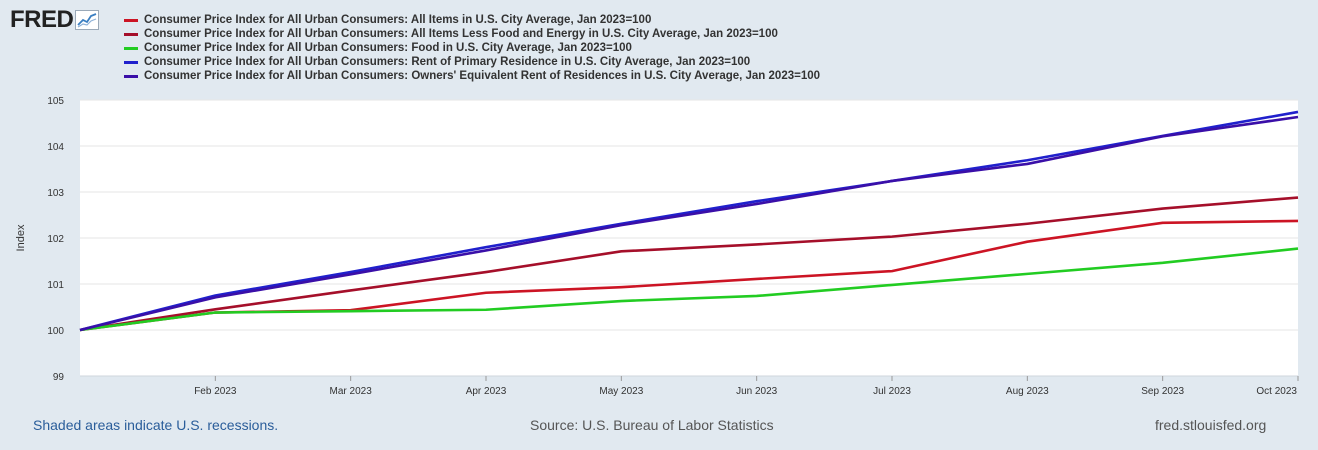 This screenshot has height=450, width=1318. I want to click on y-axis-ticks: 99 100 101 102 103 104 105, so click(55, 239).